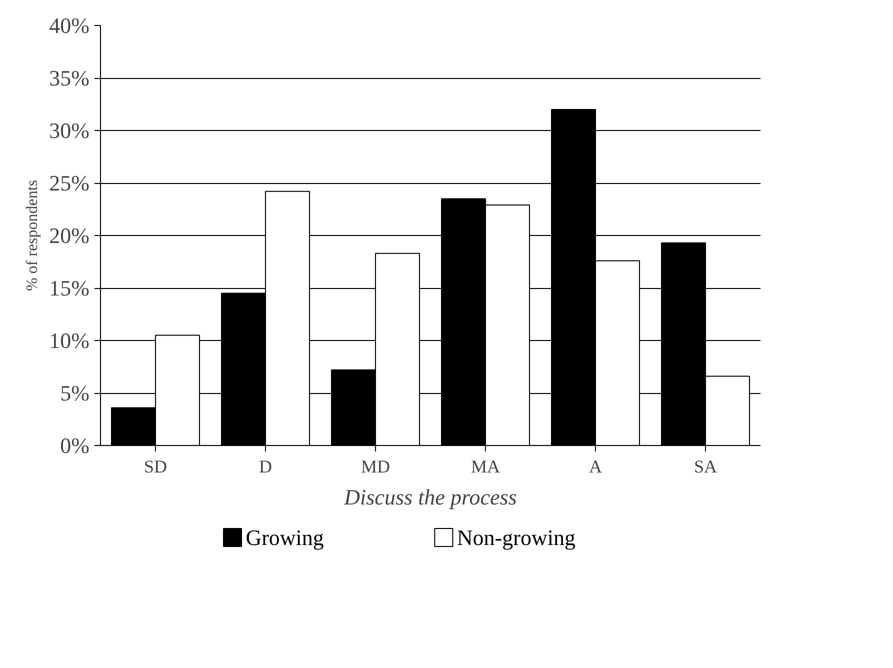 This screenshot has width=893, height=668. Describe the element at coordinates (33, 236) in the screenshot. I see `y-axis-title: % of respondents` at that location.